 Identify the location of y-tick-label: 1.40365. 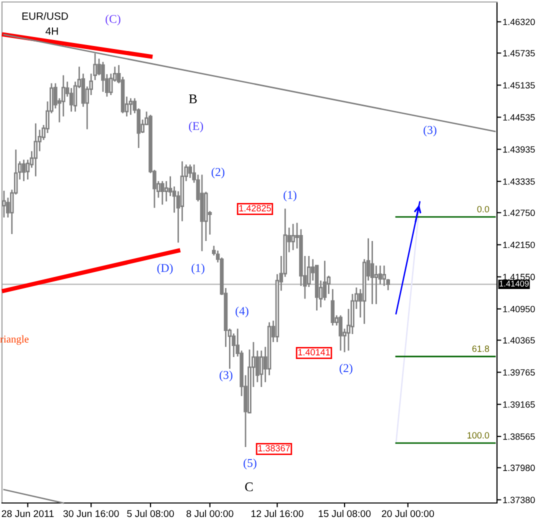
(519, 340).